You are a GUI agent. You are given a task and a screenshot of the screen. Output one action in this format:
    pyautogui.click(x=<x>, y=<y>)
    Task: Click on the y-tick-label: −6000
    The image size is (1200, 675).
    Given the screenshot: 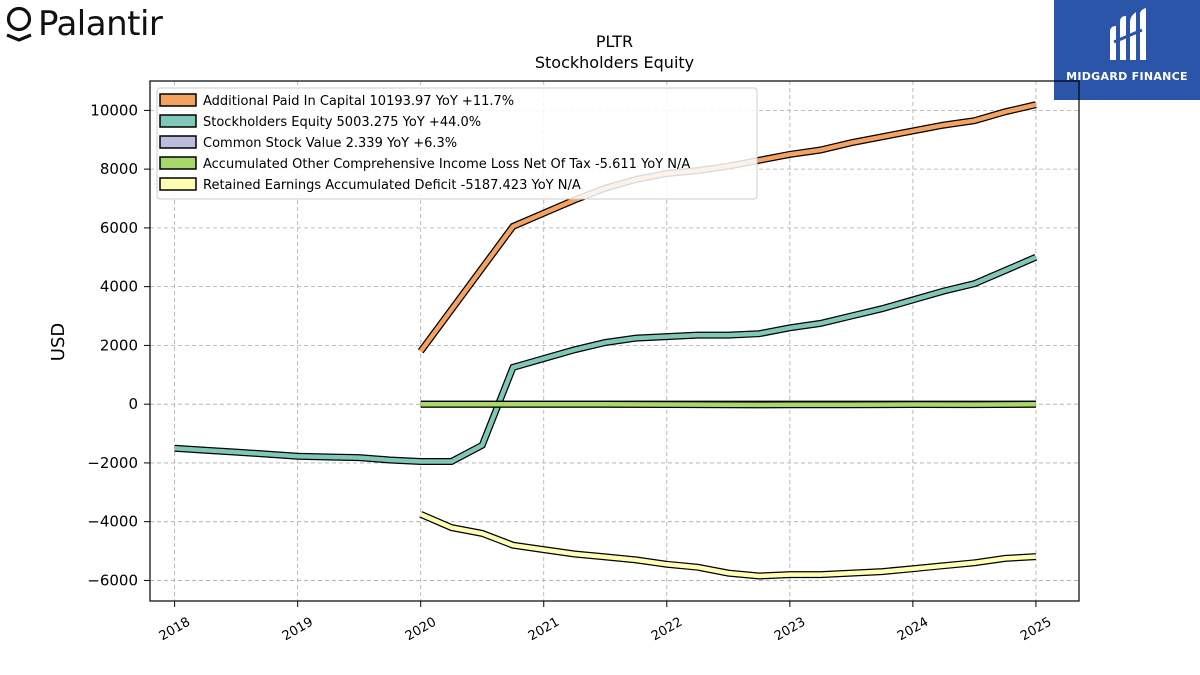 What is the action you would take?
    pyautogui.click(x=112, y=580)
    